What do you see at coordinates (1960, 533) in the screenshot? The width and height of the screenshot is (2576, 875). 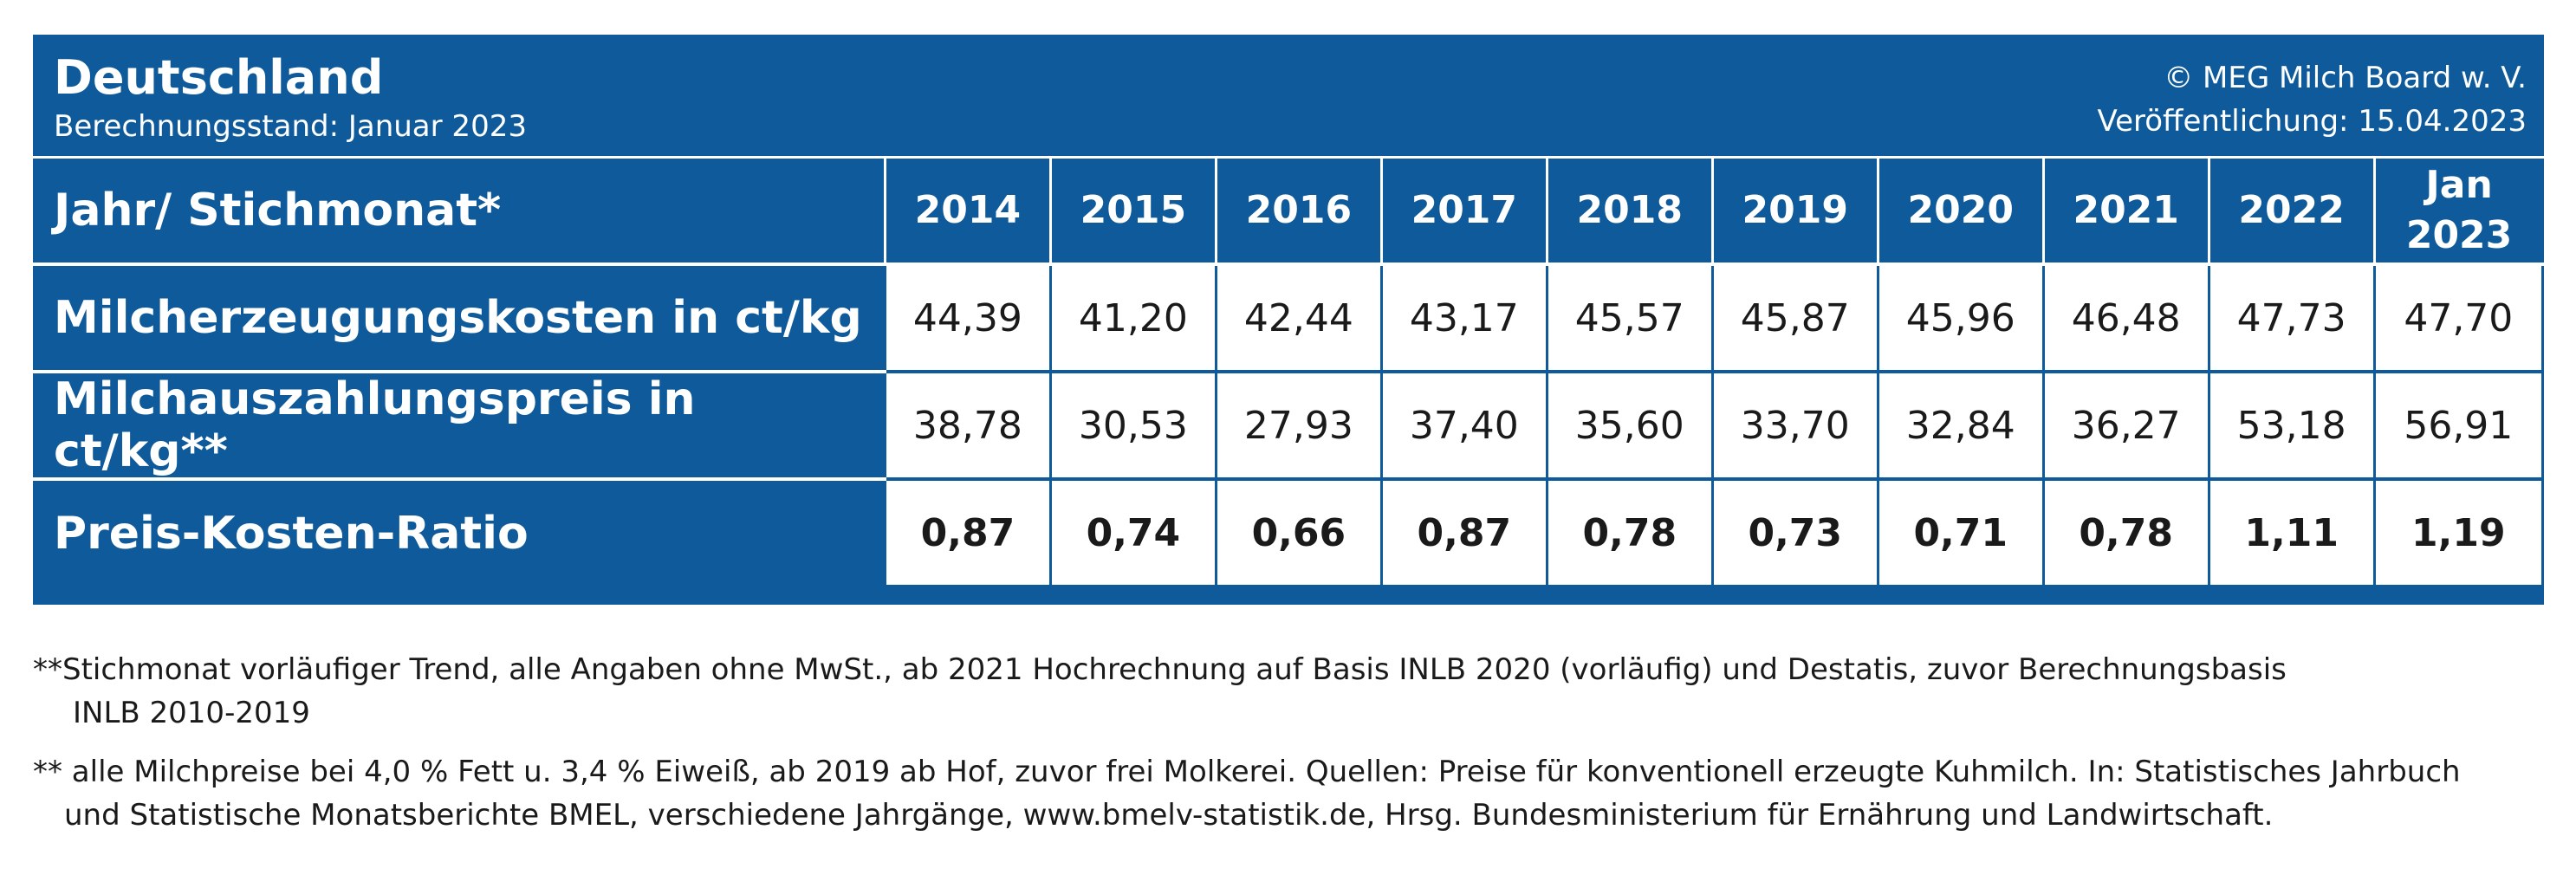 I see `table-cell: 0,71` at bounding box center [1960, 533].